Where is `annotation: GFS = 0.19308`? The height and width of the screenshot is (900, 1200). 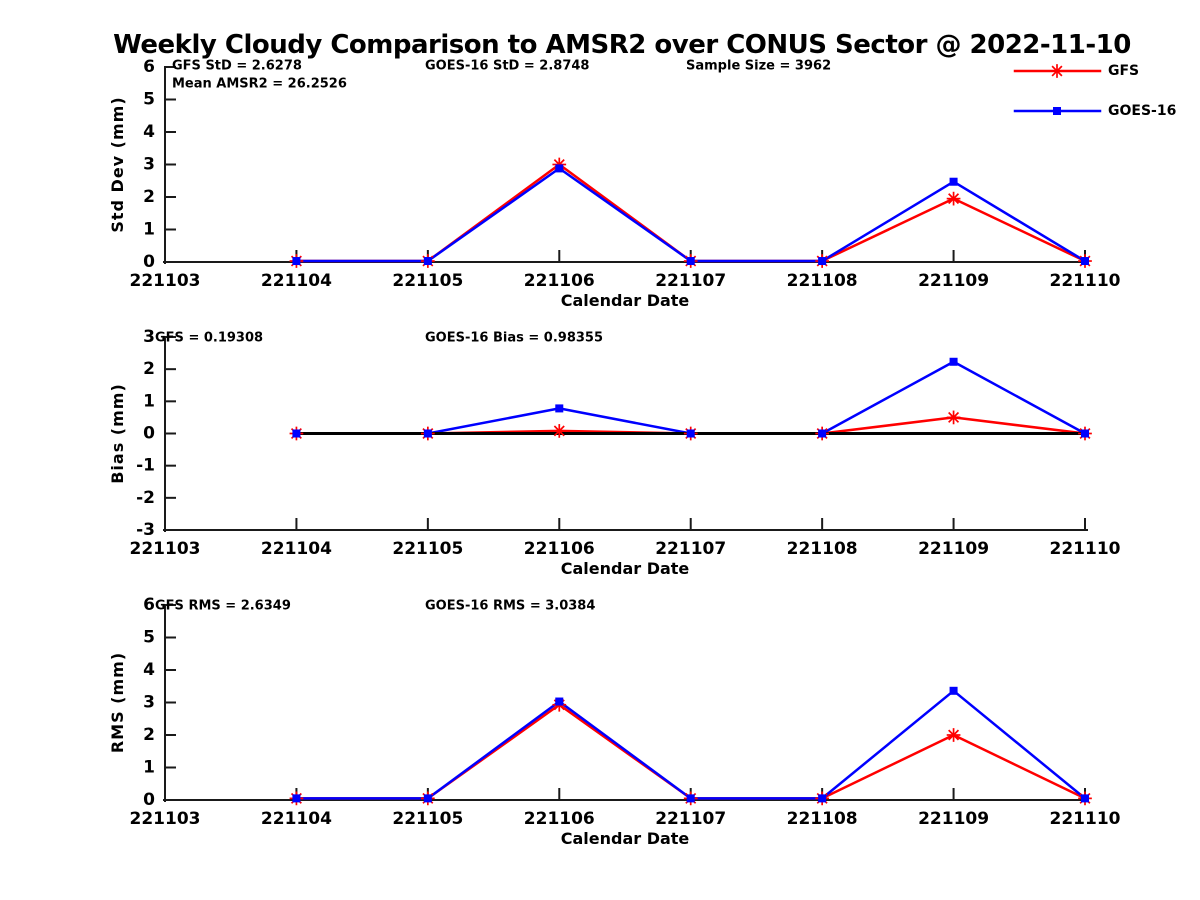
annotation: GFS = 0.19308 is located at coordinates (209, 338).